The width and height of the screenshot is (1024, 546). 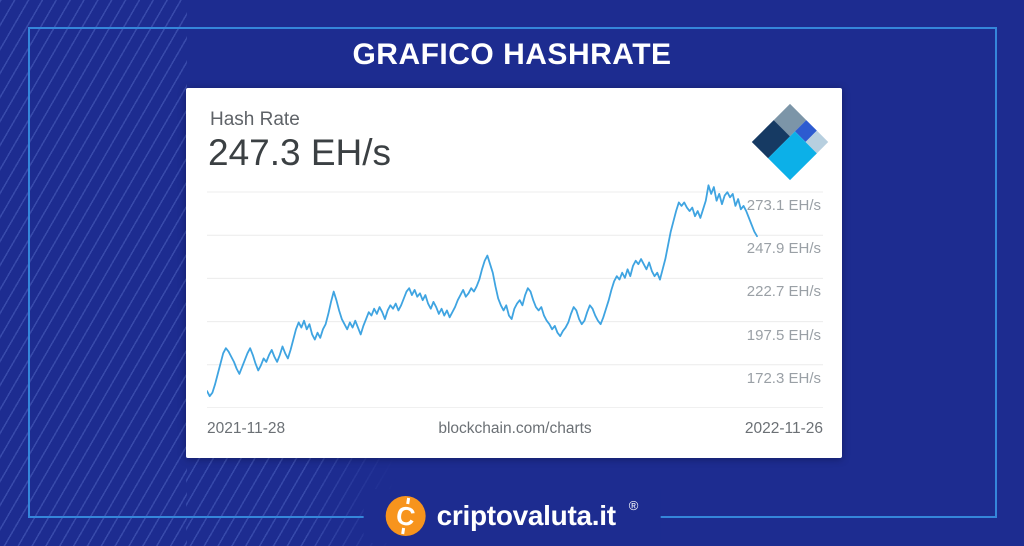 I want to click on registered-mark: ®, so click(x=633, y=505).